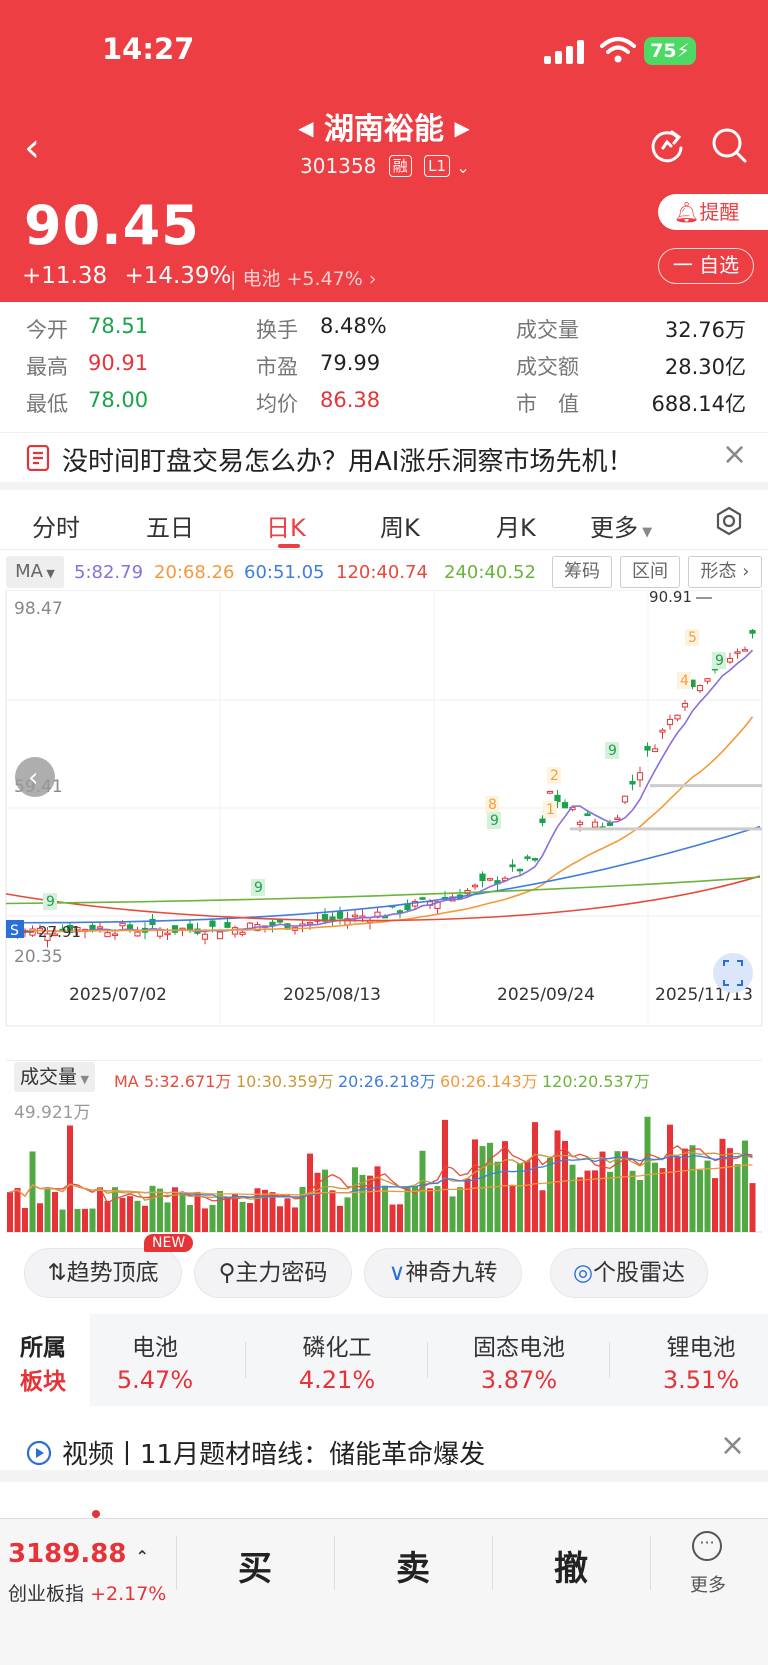  What do you see at coordinates (384, 1149) in the screenshot?
I see `volume-chart` at bounding box center [384, 1149].